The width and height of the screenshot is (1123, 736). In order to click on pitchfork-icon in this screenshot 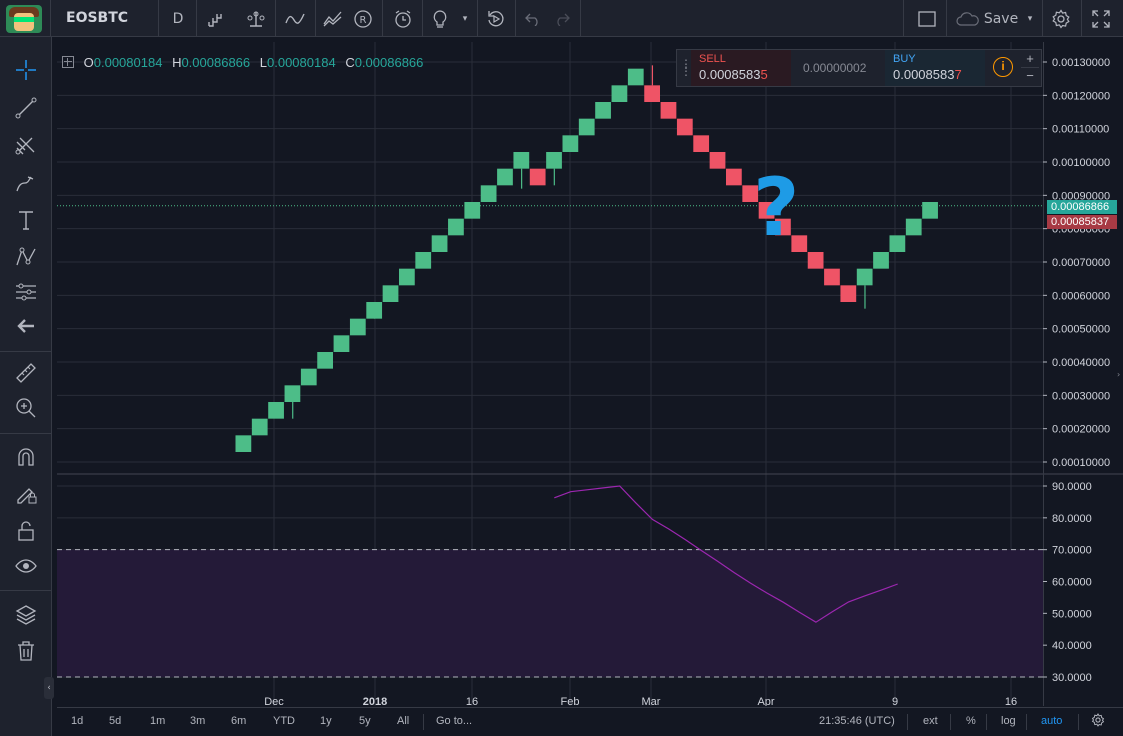, I will do `click(26, 146)`.